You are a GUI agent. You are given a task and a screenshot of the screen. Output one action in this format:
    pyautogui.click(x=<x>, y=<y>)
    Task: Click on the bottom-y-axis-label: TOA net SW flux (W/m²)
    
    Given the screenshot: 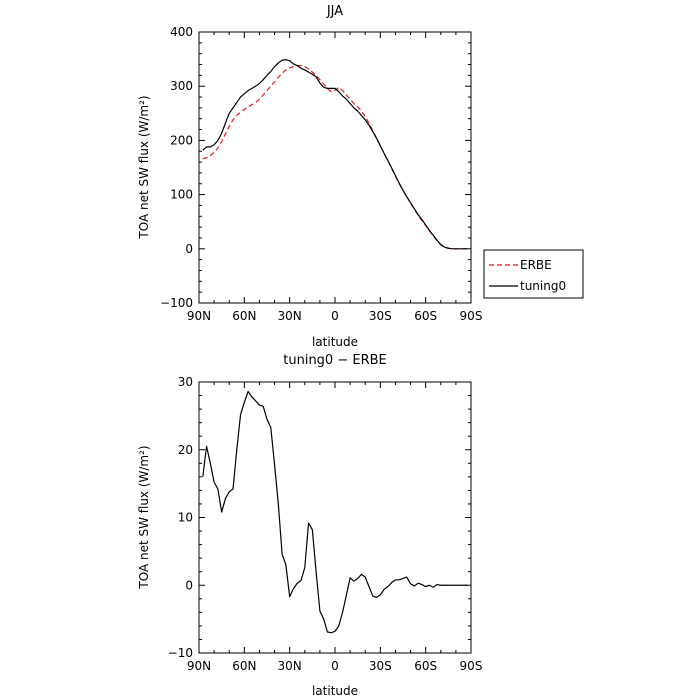 What is the action you would take?
    pyautogui.click(x=144, y=517)
    